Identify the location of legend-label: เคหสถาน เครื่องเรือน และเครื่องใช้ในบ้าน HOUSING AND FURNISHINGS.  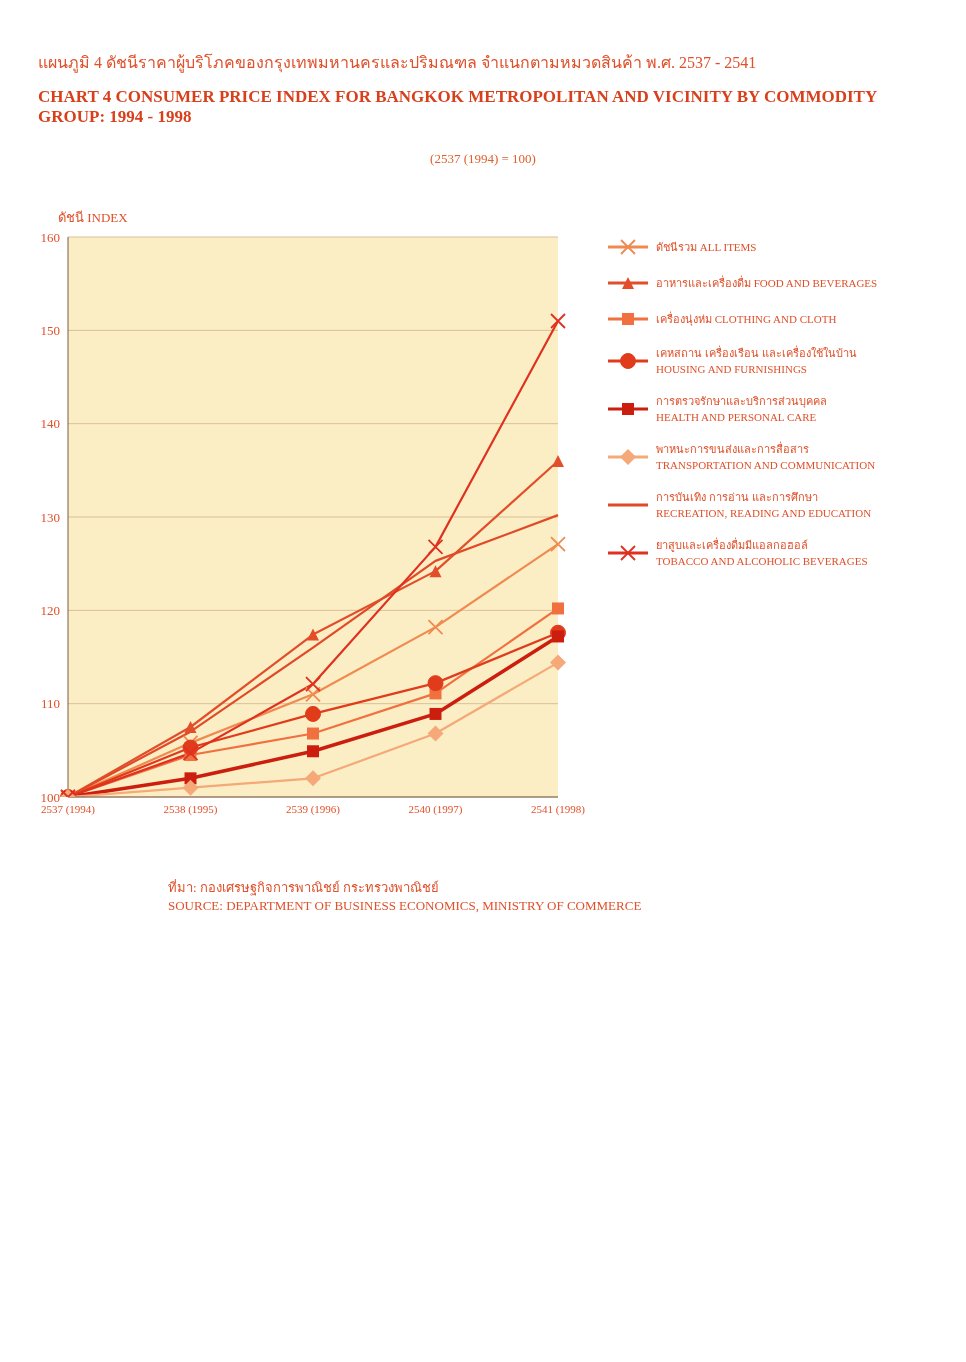
(756, 361).